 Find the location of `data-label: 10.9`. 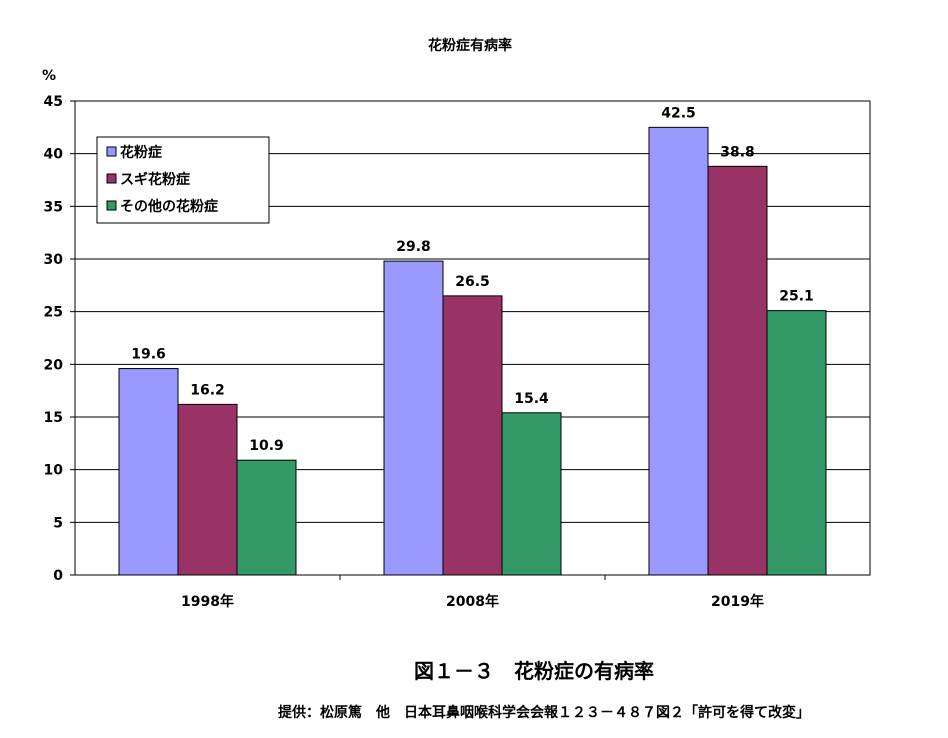

data-label: 10.9 is located at coordinates (266, 446).